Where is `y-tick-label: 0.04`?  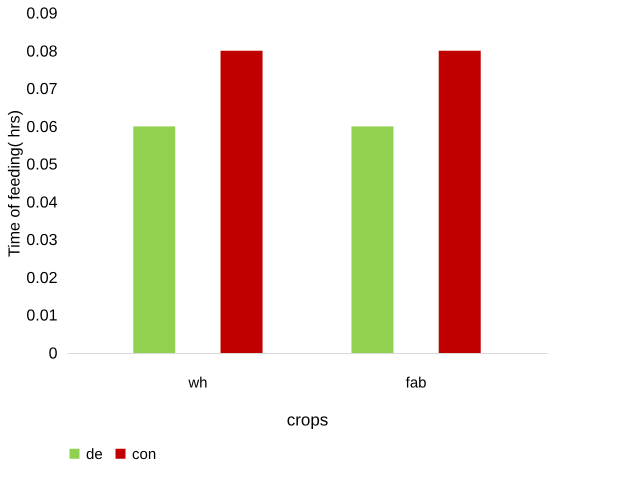
y-tick-label: 0.04 is located at coordinates (42, 203).